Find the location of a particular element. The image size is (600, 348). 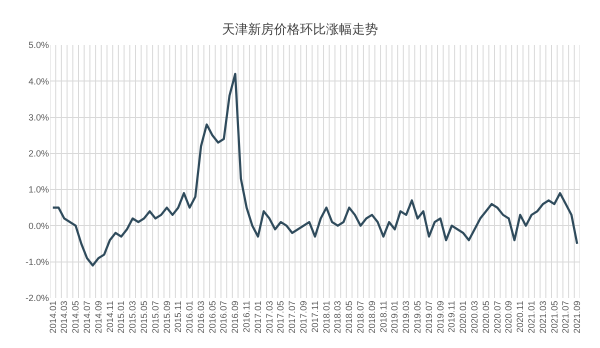

x-tick-label: 2021.03 is located at coordinates (543, 317).